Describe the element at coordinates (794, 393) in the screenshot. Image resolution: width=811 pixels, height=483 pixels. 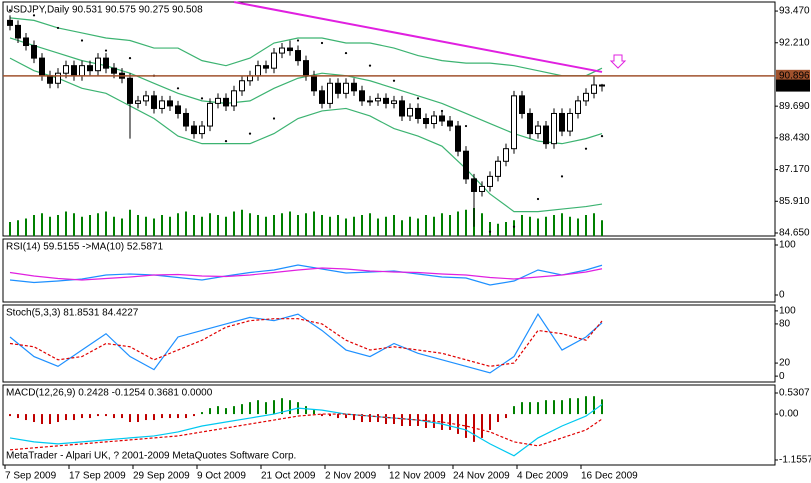
I see `y-tick-label: 0.5307` at that location.